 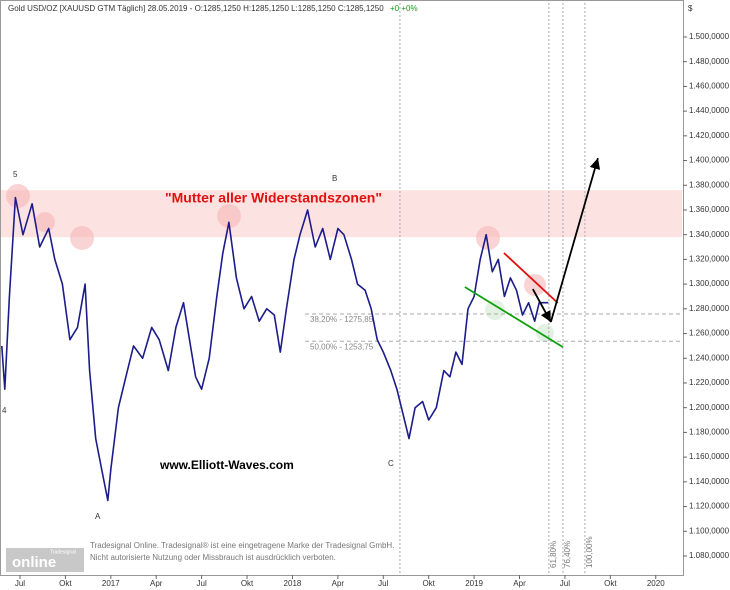 What do you see at coordinates (709, 283) in the screenshot?
I see `y-tick-label: 1.300,0000` at bounding box center [709, 283].